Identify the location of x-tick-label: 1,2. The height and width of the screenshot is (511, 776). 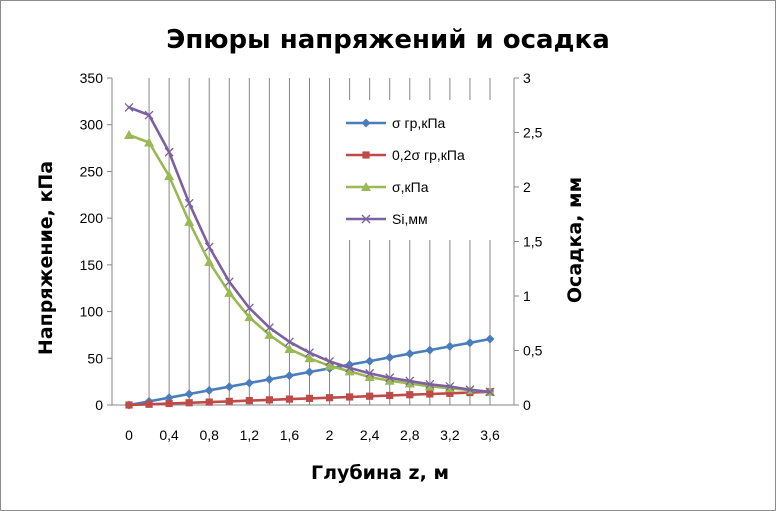
(250, 435).